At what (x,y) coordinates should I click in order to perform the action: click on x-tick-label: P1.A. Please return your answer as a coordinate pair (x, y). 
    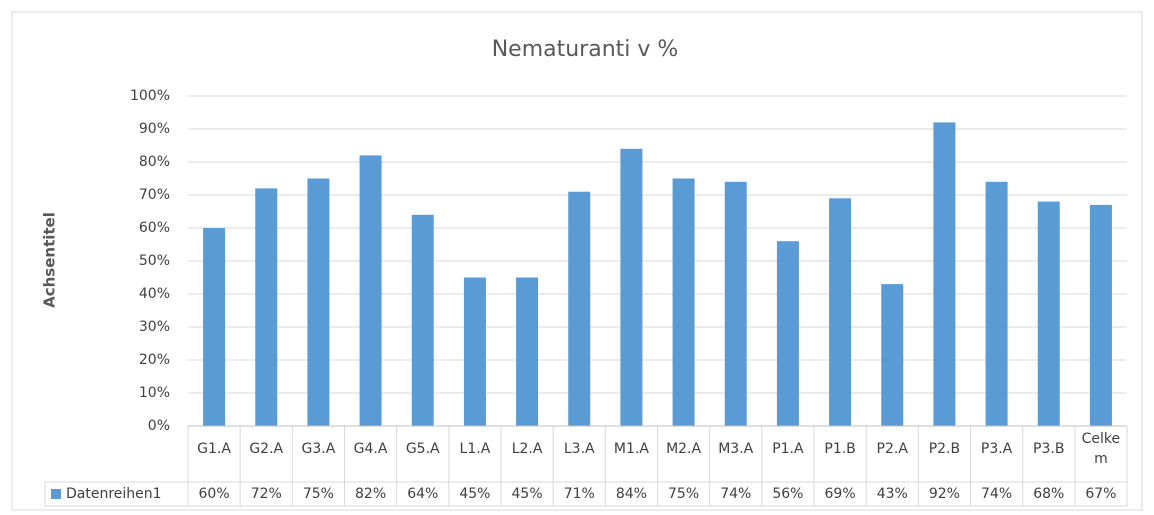
    Looking at the image, I should click on (788, 449).